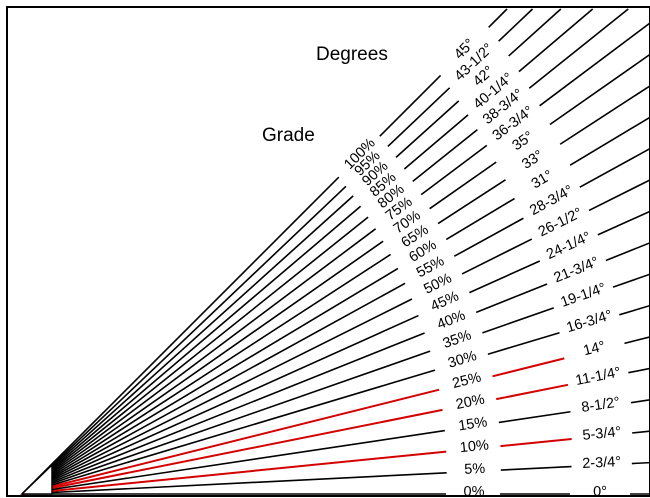 The image size is (650, 498). What do you see at coordinates (640, 463) in the screenshot?
I see `slope-ray-end-5%` at bounding box center [640, 463].